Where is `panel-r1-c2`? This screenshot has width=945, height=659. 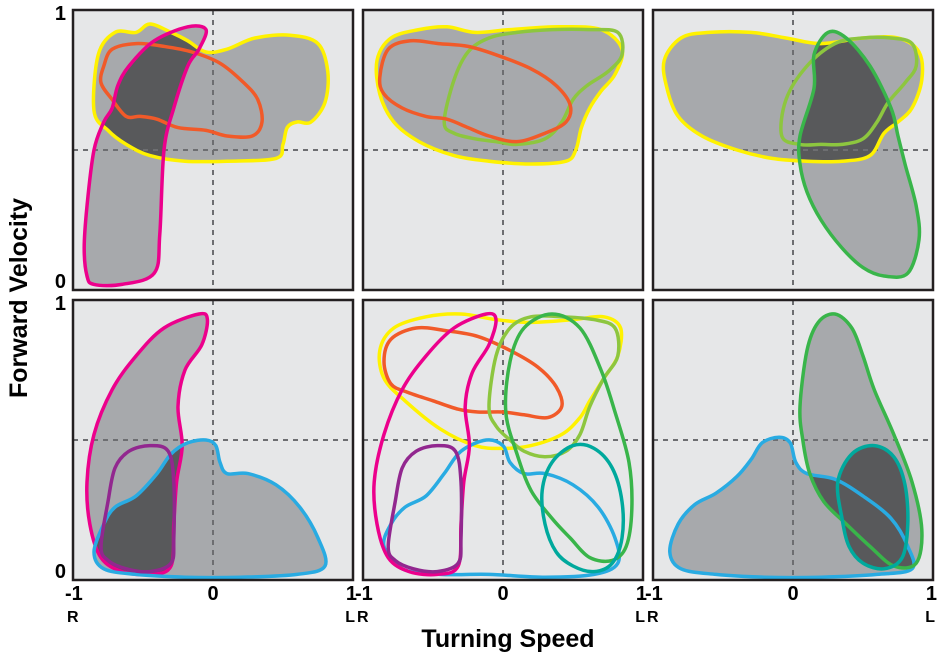
panel-r1-c2 is located at coordinates (793, 440).